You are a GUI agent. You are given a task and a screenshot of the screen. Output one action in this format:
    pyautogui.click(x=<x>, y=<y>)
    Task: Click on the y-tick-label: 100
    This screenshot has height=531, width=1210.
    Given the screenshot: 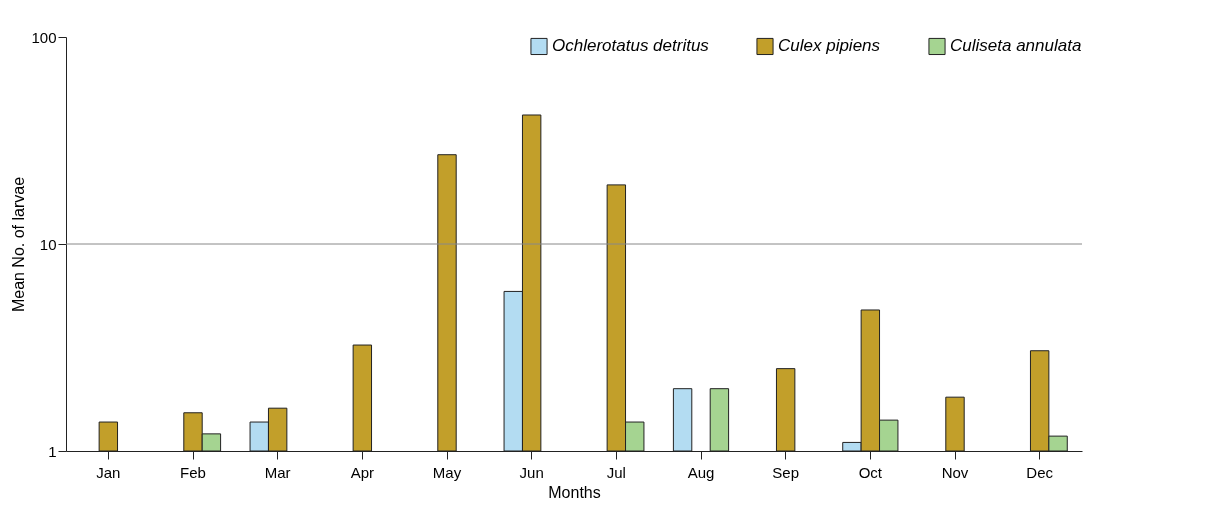 What is the action you would take?
    pyautogui.click(x=44, y=37)
    